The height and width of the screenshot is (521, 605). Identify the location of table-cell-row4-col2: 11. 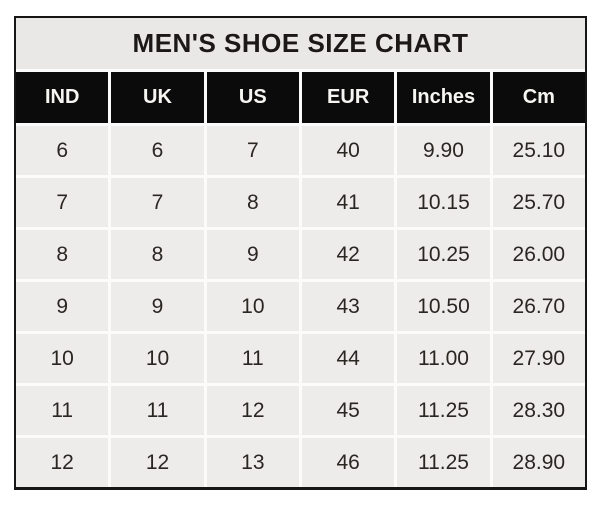
(252, 358).